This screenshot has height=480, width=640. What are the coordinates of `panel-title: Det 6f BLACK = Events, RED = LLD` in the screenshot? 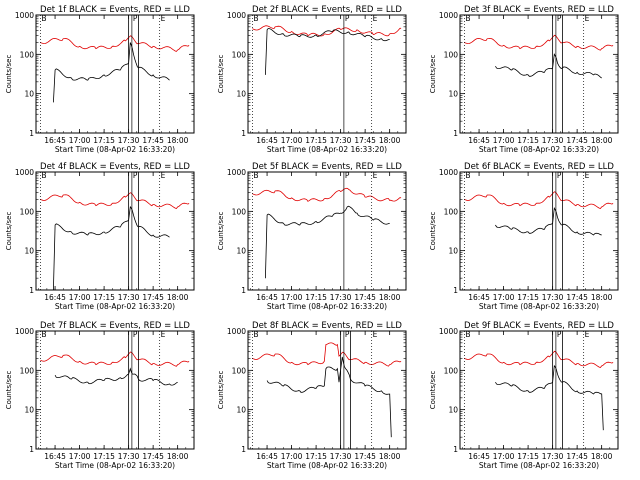 It's located at (539, 167).